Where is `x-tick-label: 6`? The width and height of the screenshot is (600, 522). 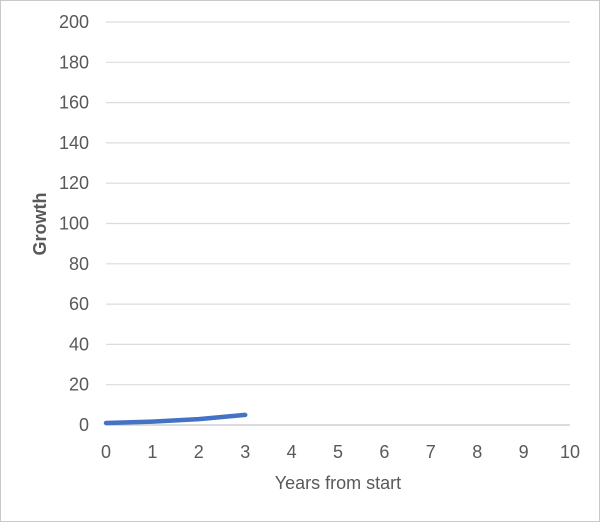 x-tick-label: 6 is located at coordinates (384, 452).